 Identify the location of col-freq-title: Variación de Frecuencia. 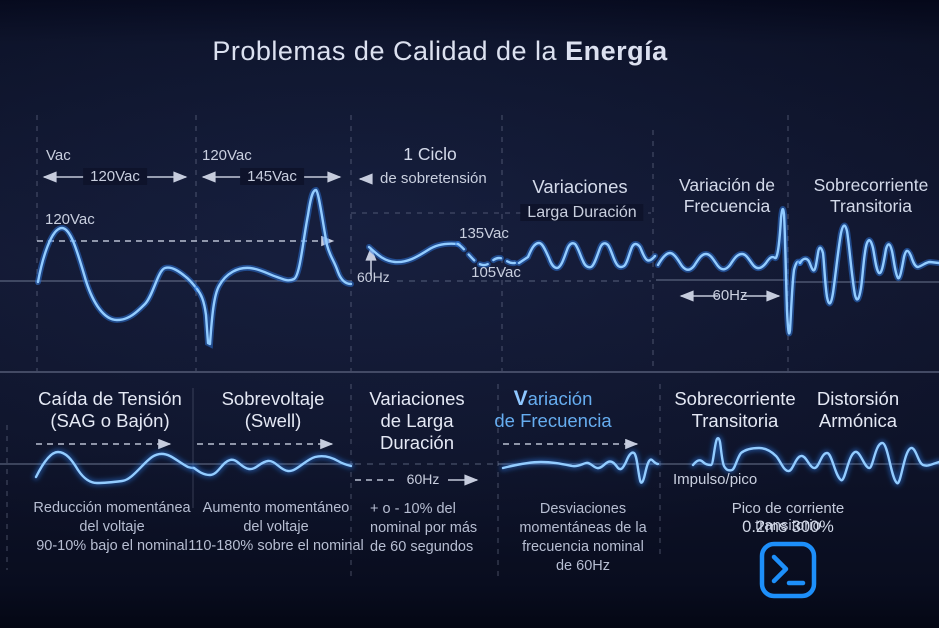
(553, 409).